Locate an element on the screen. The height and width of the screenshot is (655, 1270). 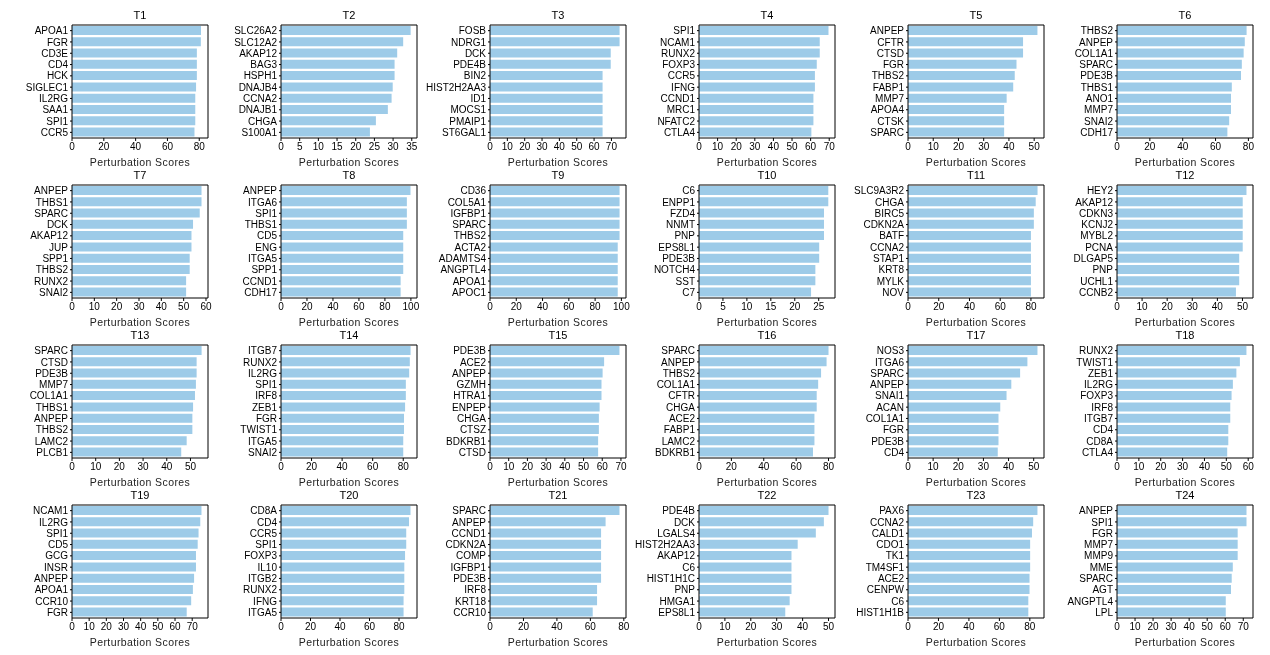
y-tick-label: ITGB2 is located at coordinates (263, 578).